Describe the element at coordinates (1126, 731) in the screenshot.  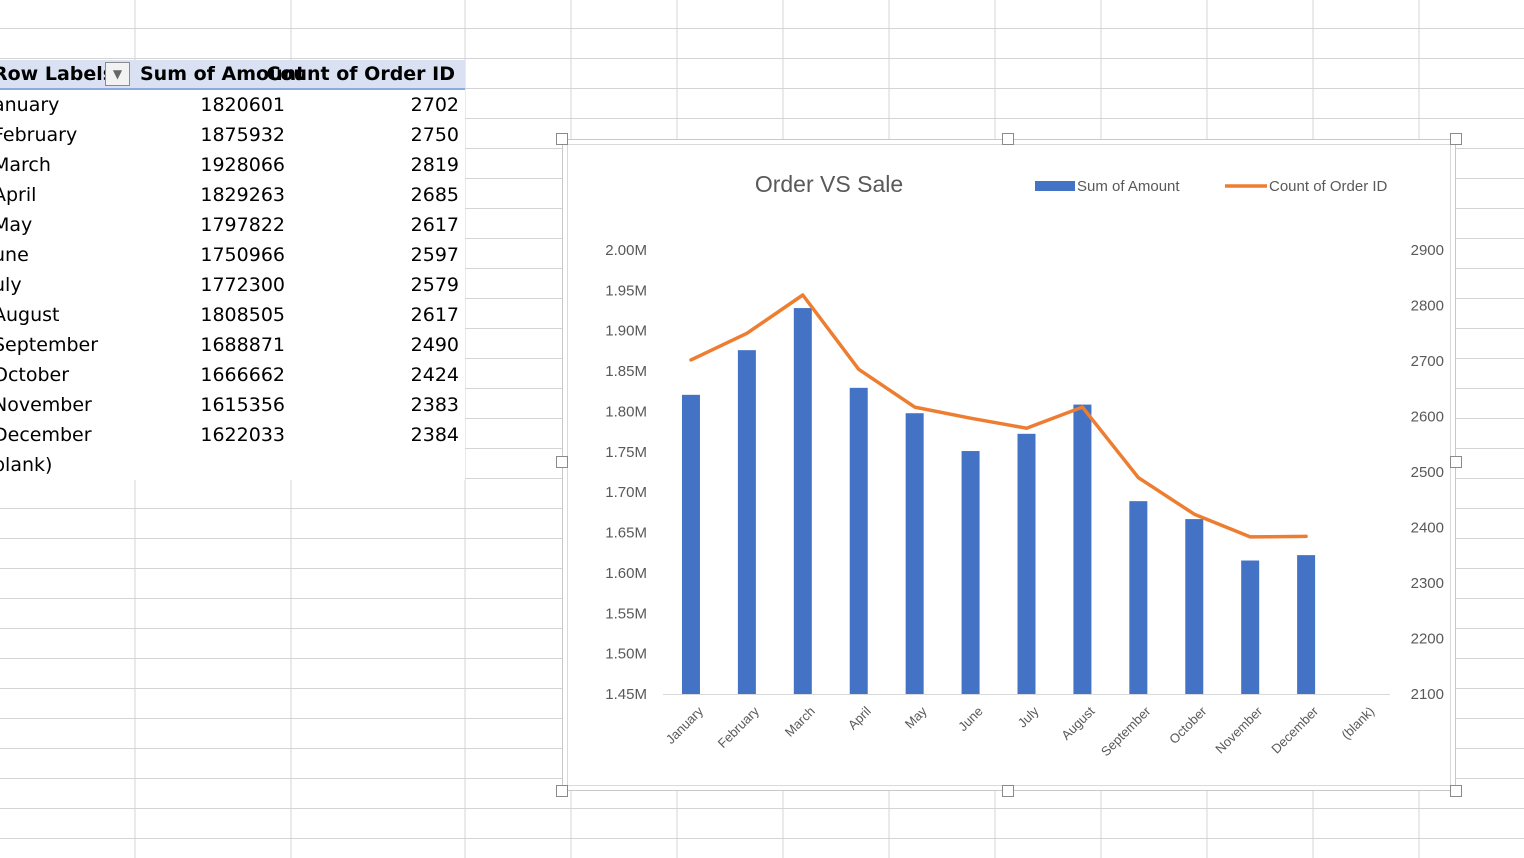
I see `x-category-label: September` at that location.